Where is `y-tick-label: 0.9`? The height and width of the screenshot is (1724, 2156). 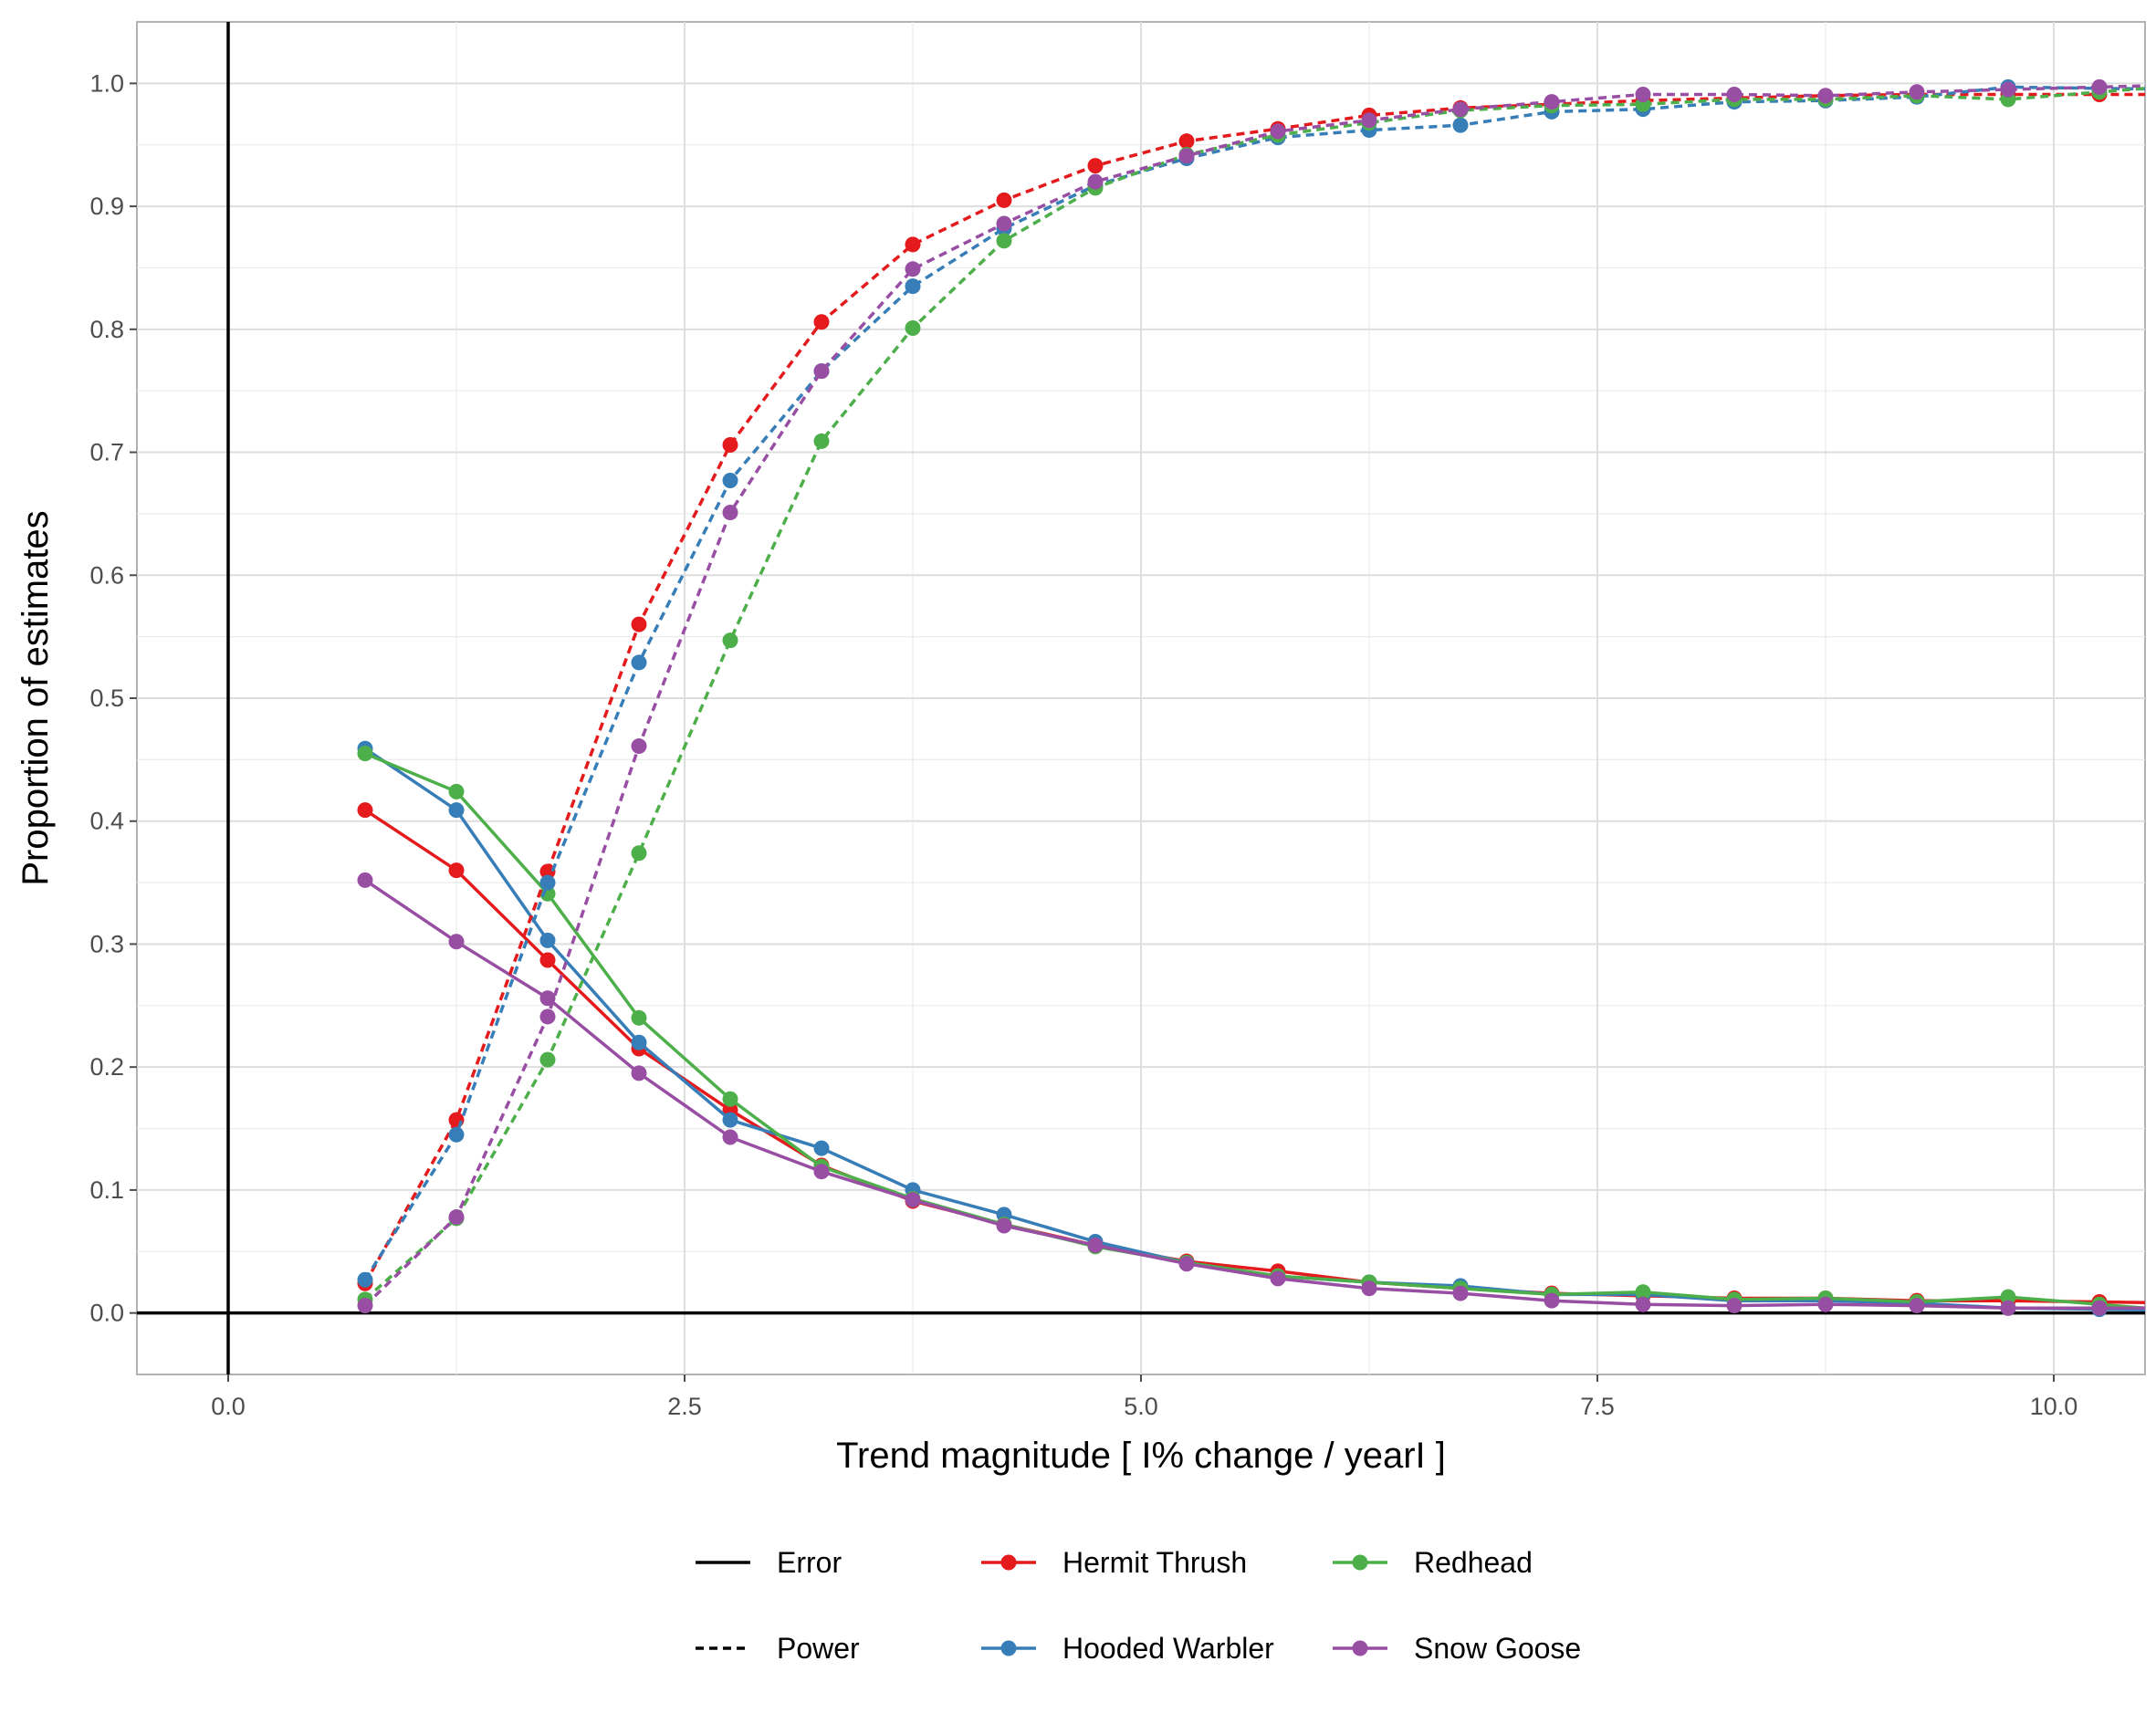 y-tick-label: 0.9 is located at coordinates (106, 207).